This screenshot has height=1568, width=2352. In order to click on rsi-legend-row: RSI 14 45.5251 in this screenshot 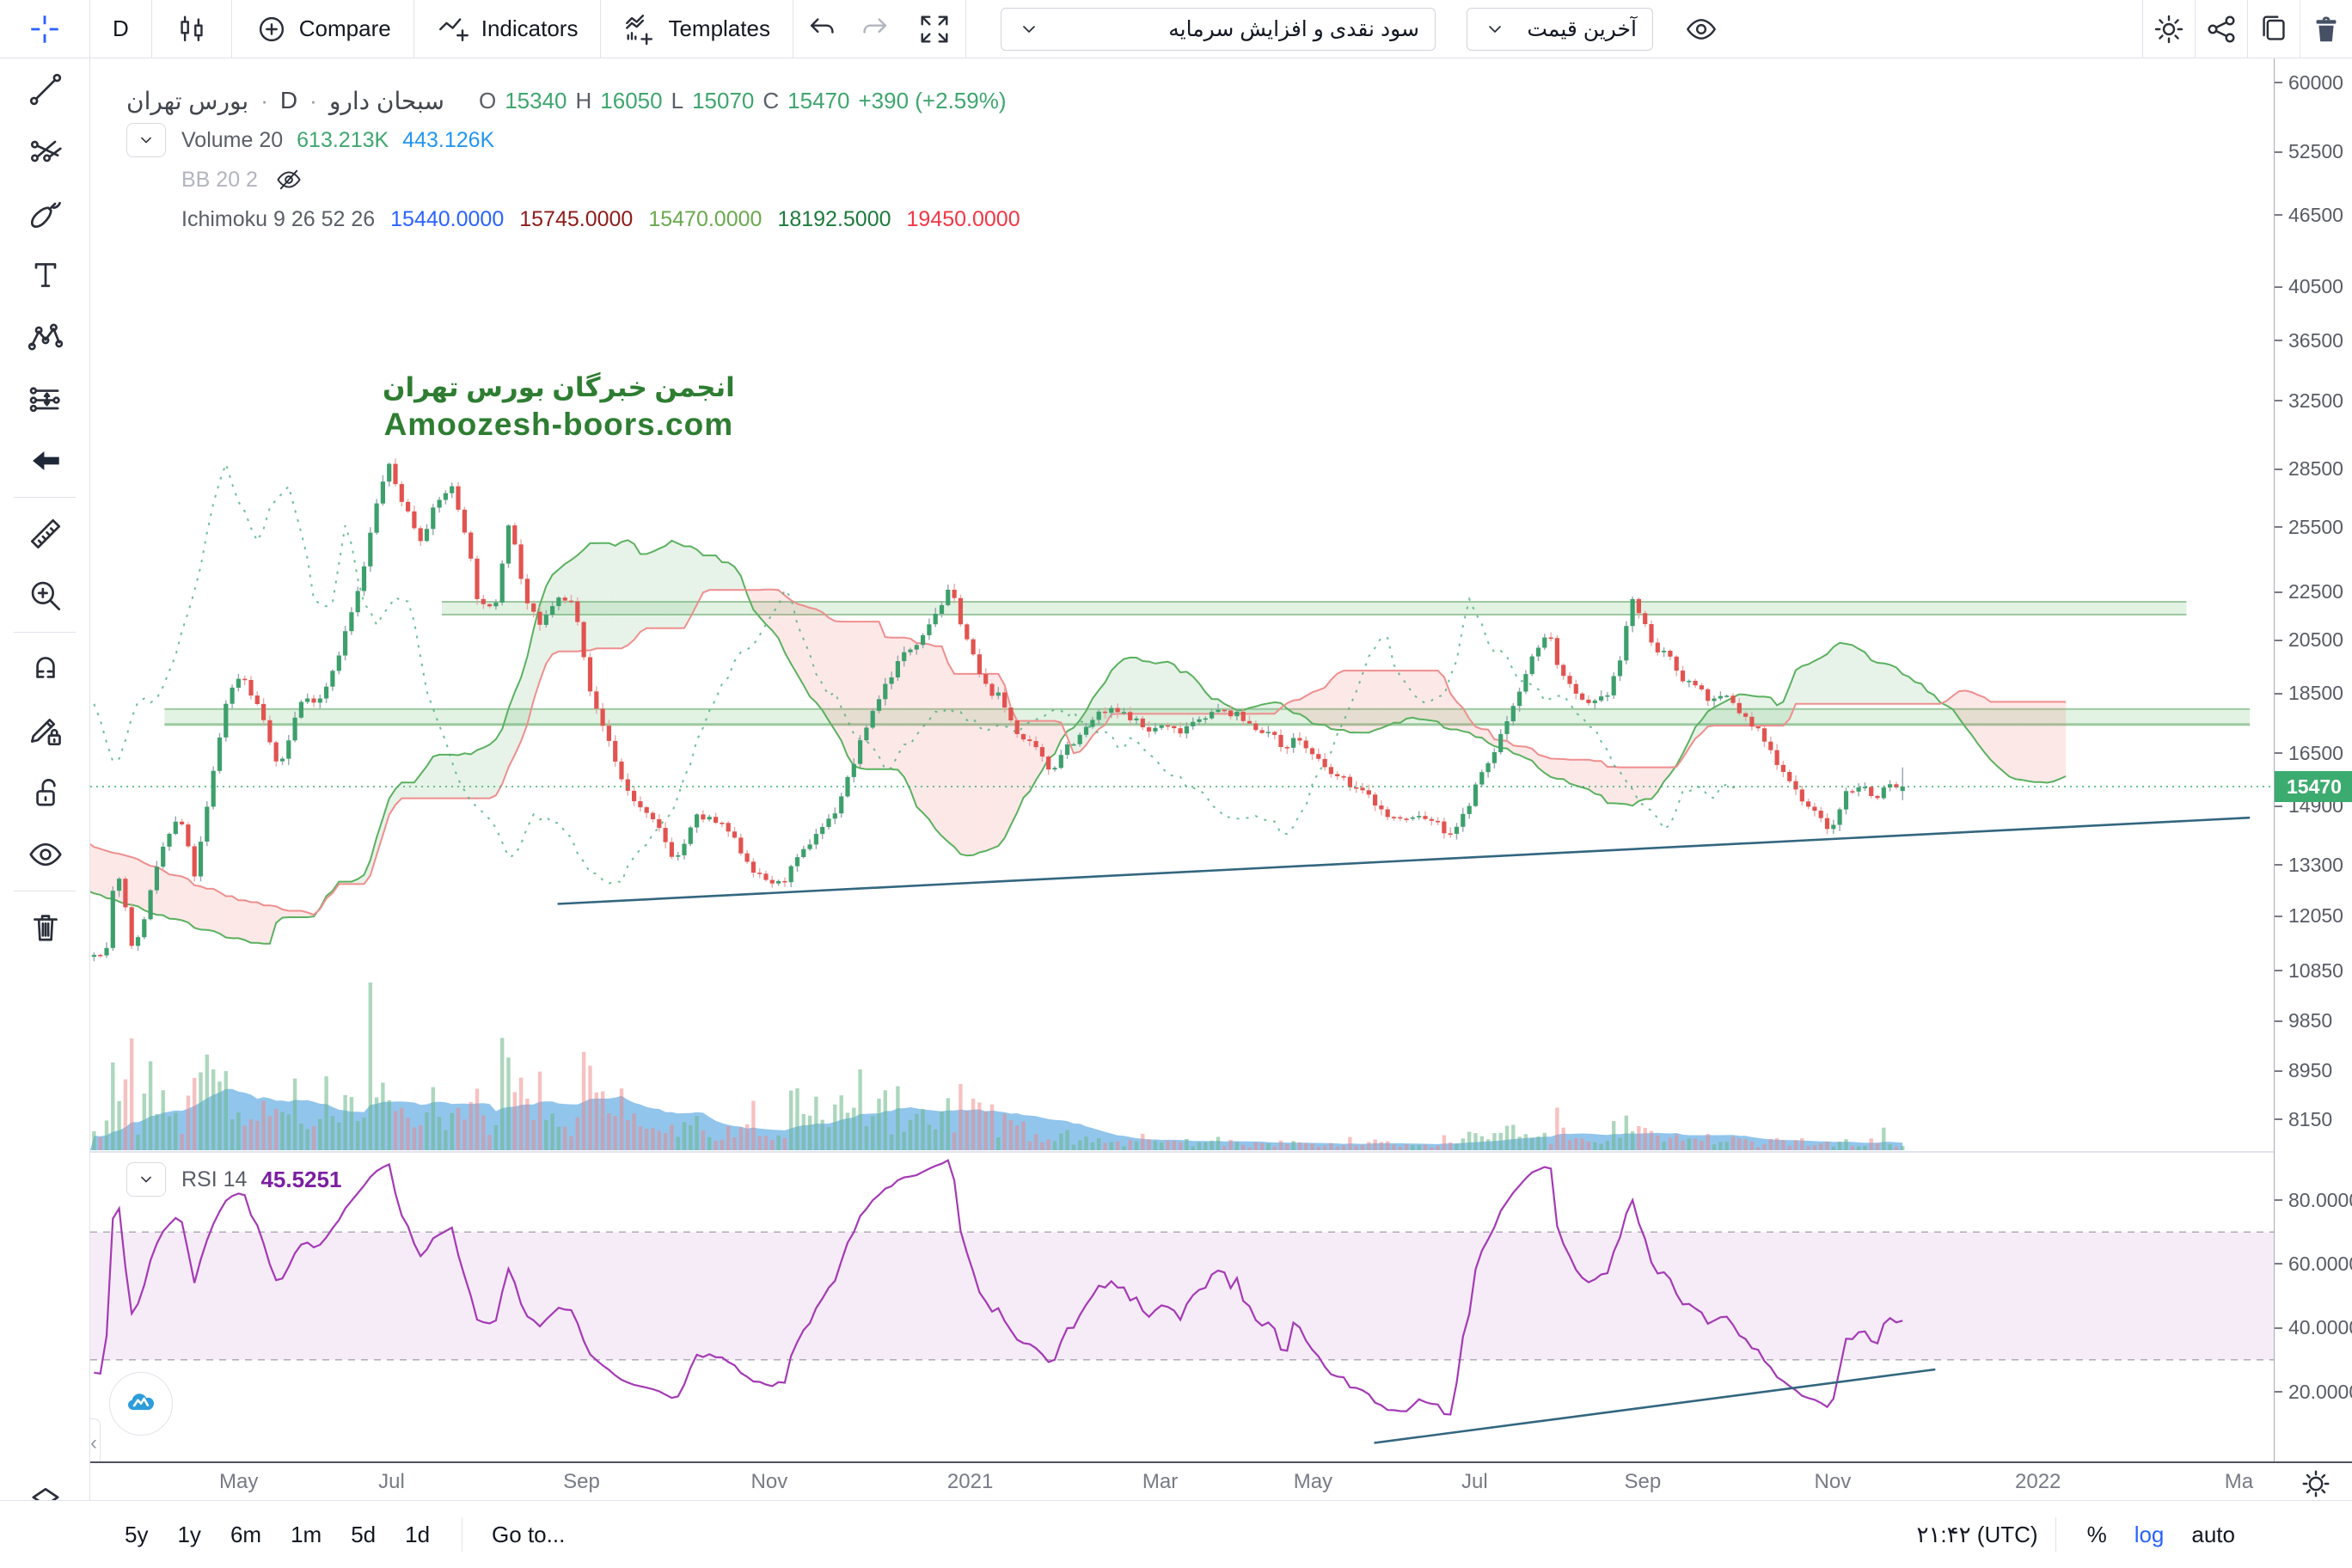, I will do `click(233, 1179)`.